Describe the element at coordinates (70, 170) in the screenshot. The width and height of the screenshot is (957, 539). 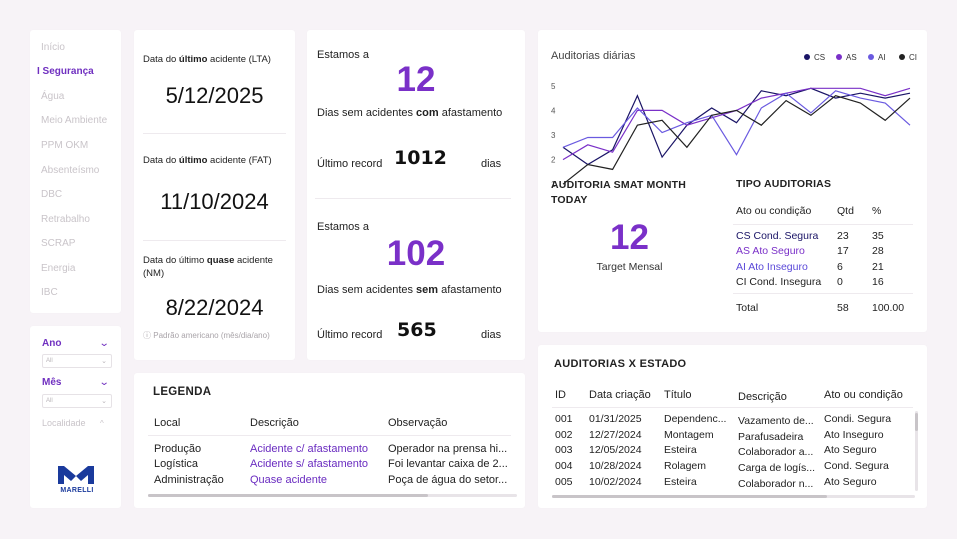
I see `nav-item-absenteismo: Absenteísmo` at that location.